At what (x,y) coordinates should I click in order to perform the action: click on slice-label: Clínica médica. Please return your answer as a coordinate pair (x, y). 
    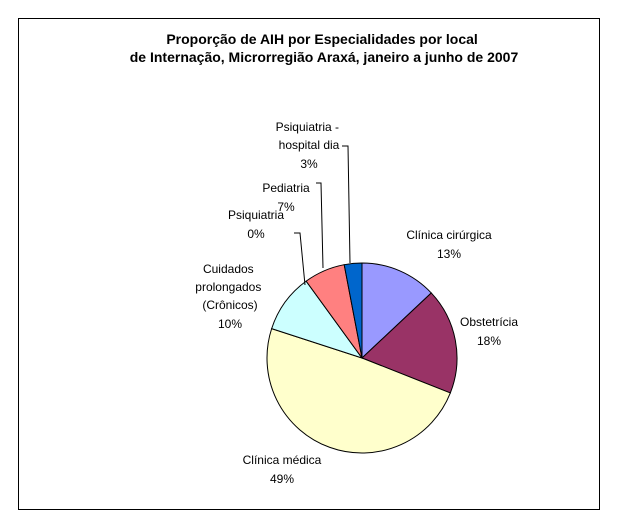
    Looking at the image, I should click on (282, 460).